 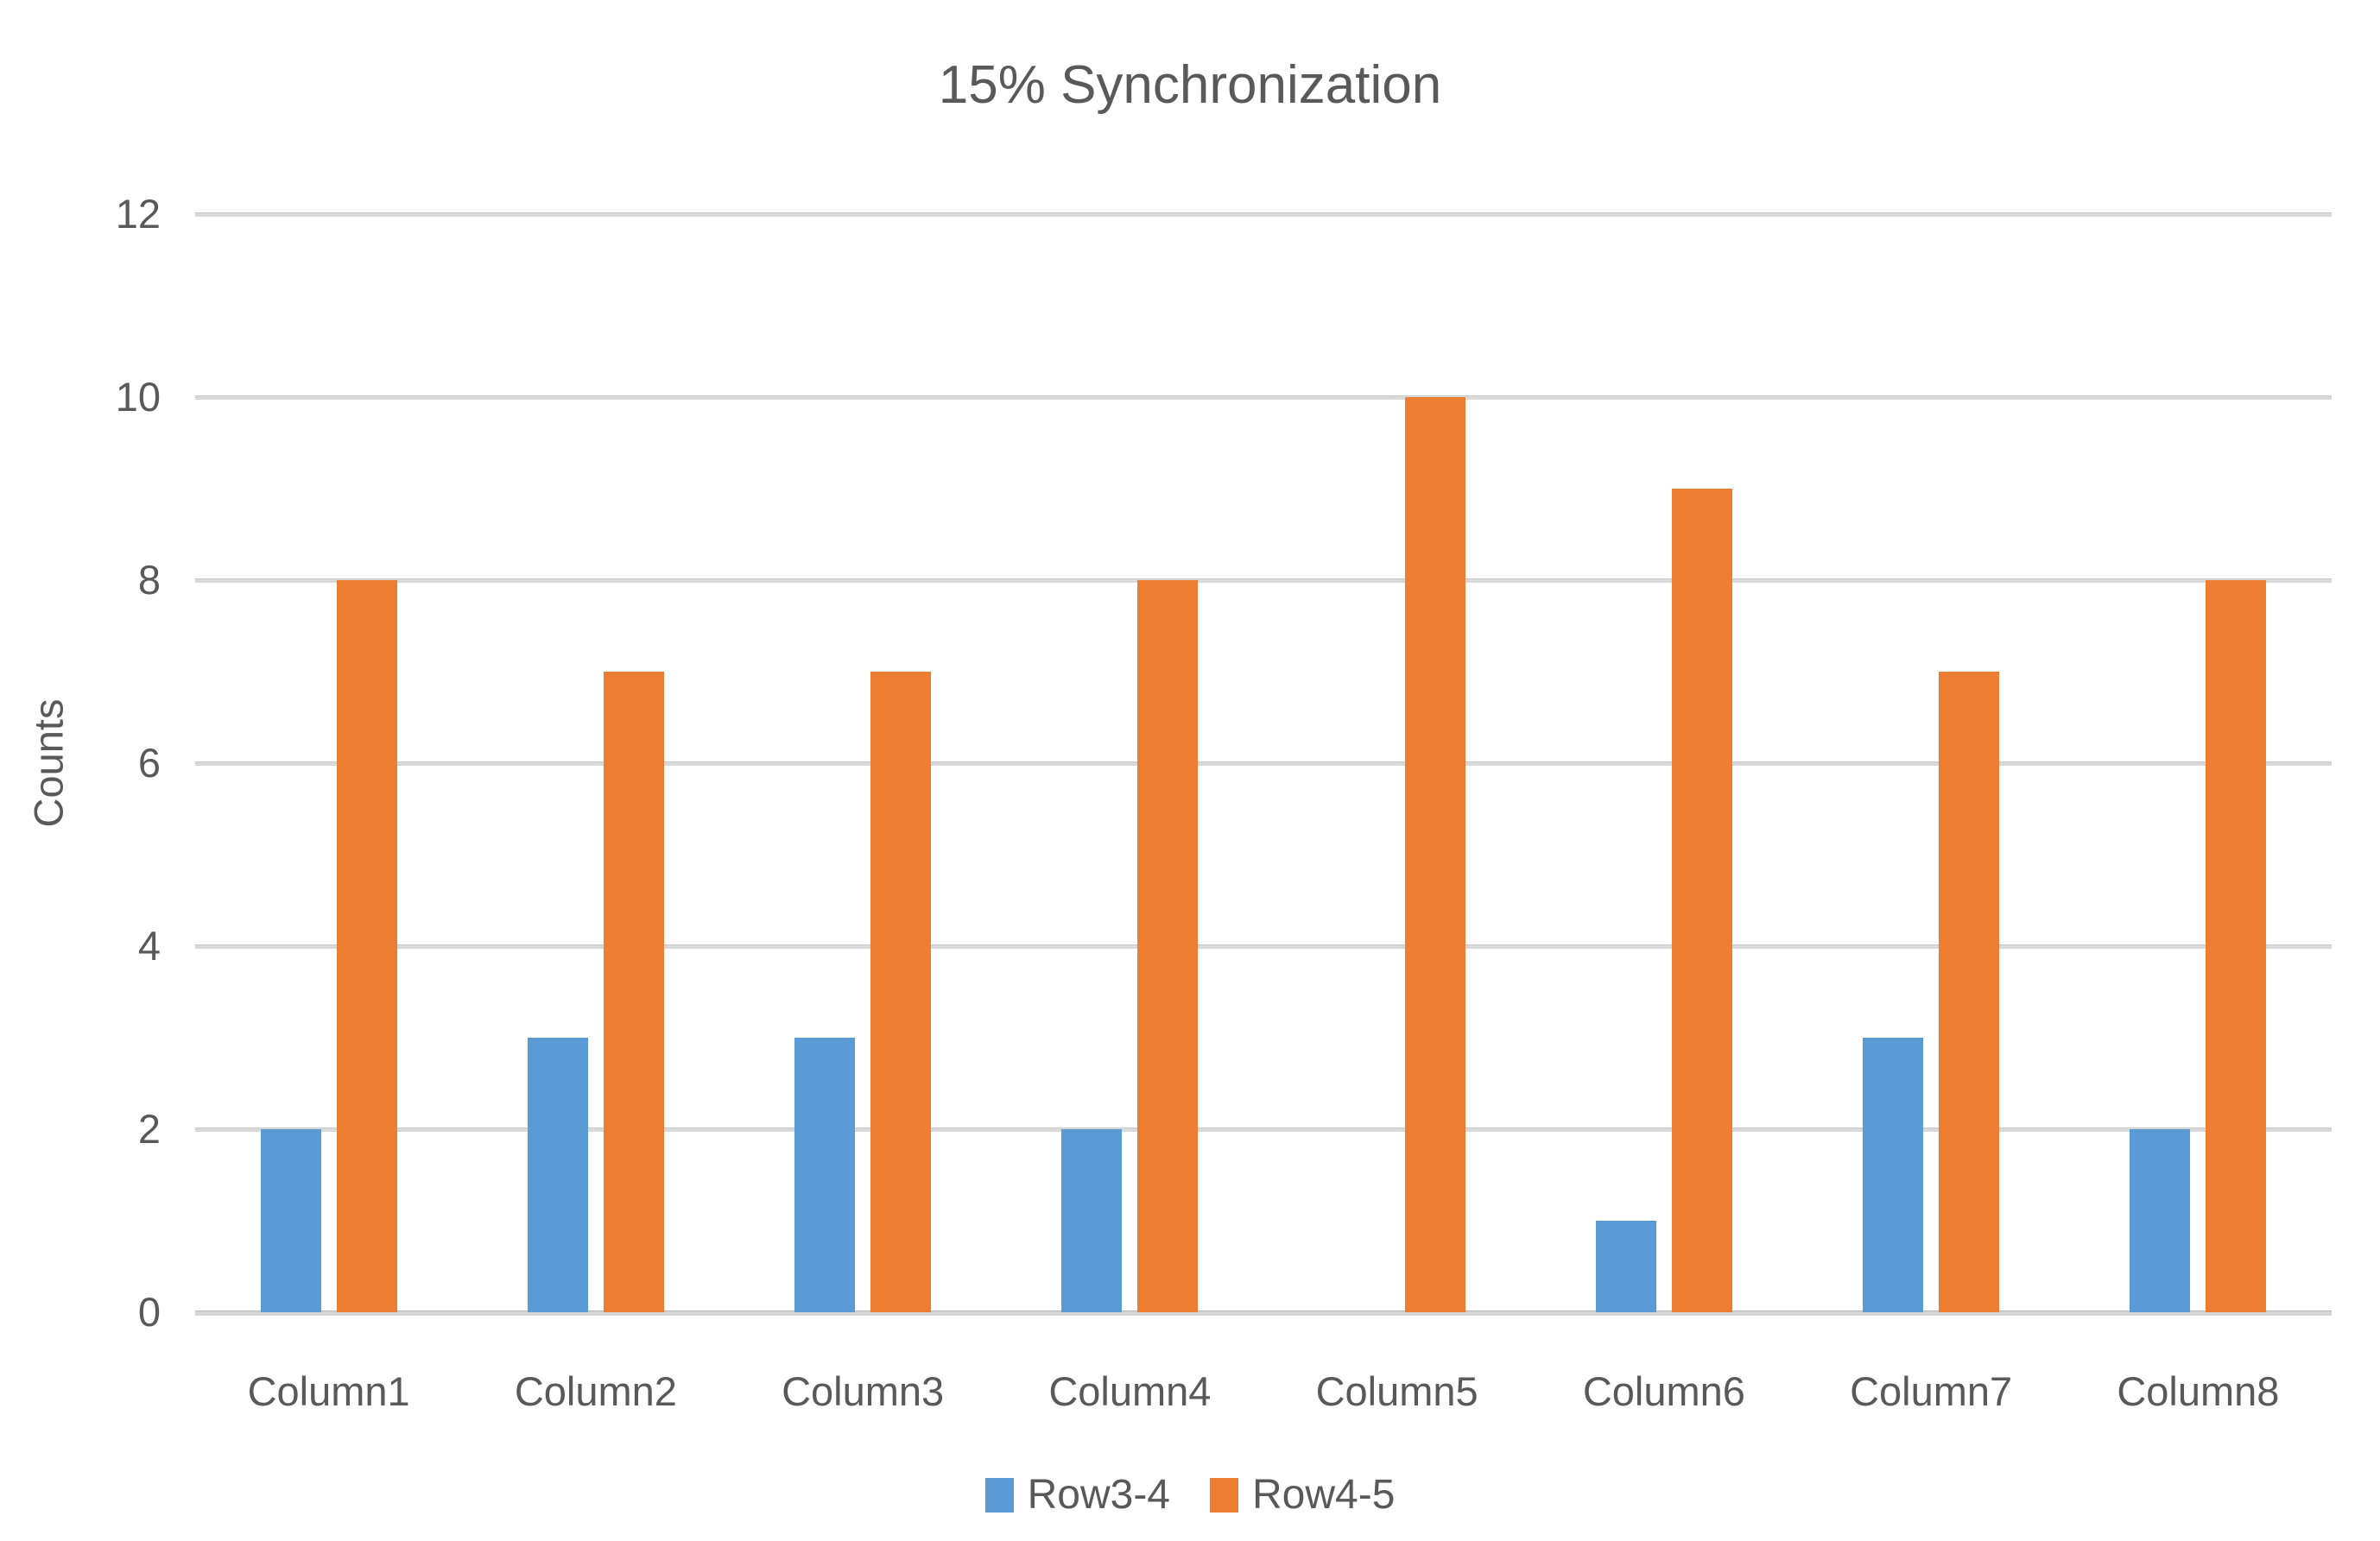 I want to click on legend-item-row4-5: Row4-5, so click(x=1303, y=1495).